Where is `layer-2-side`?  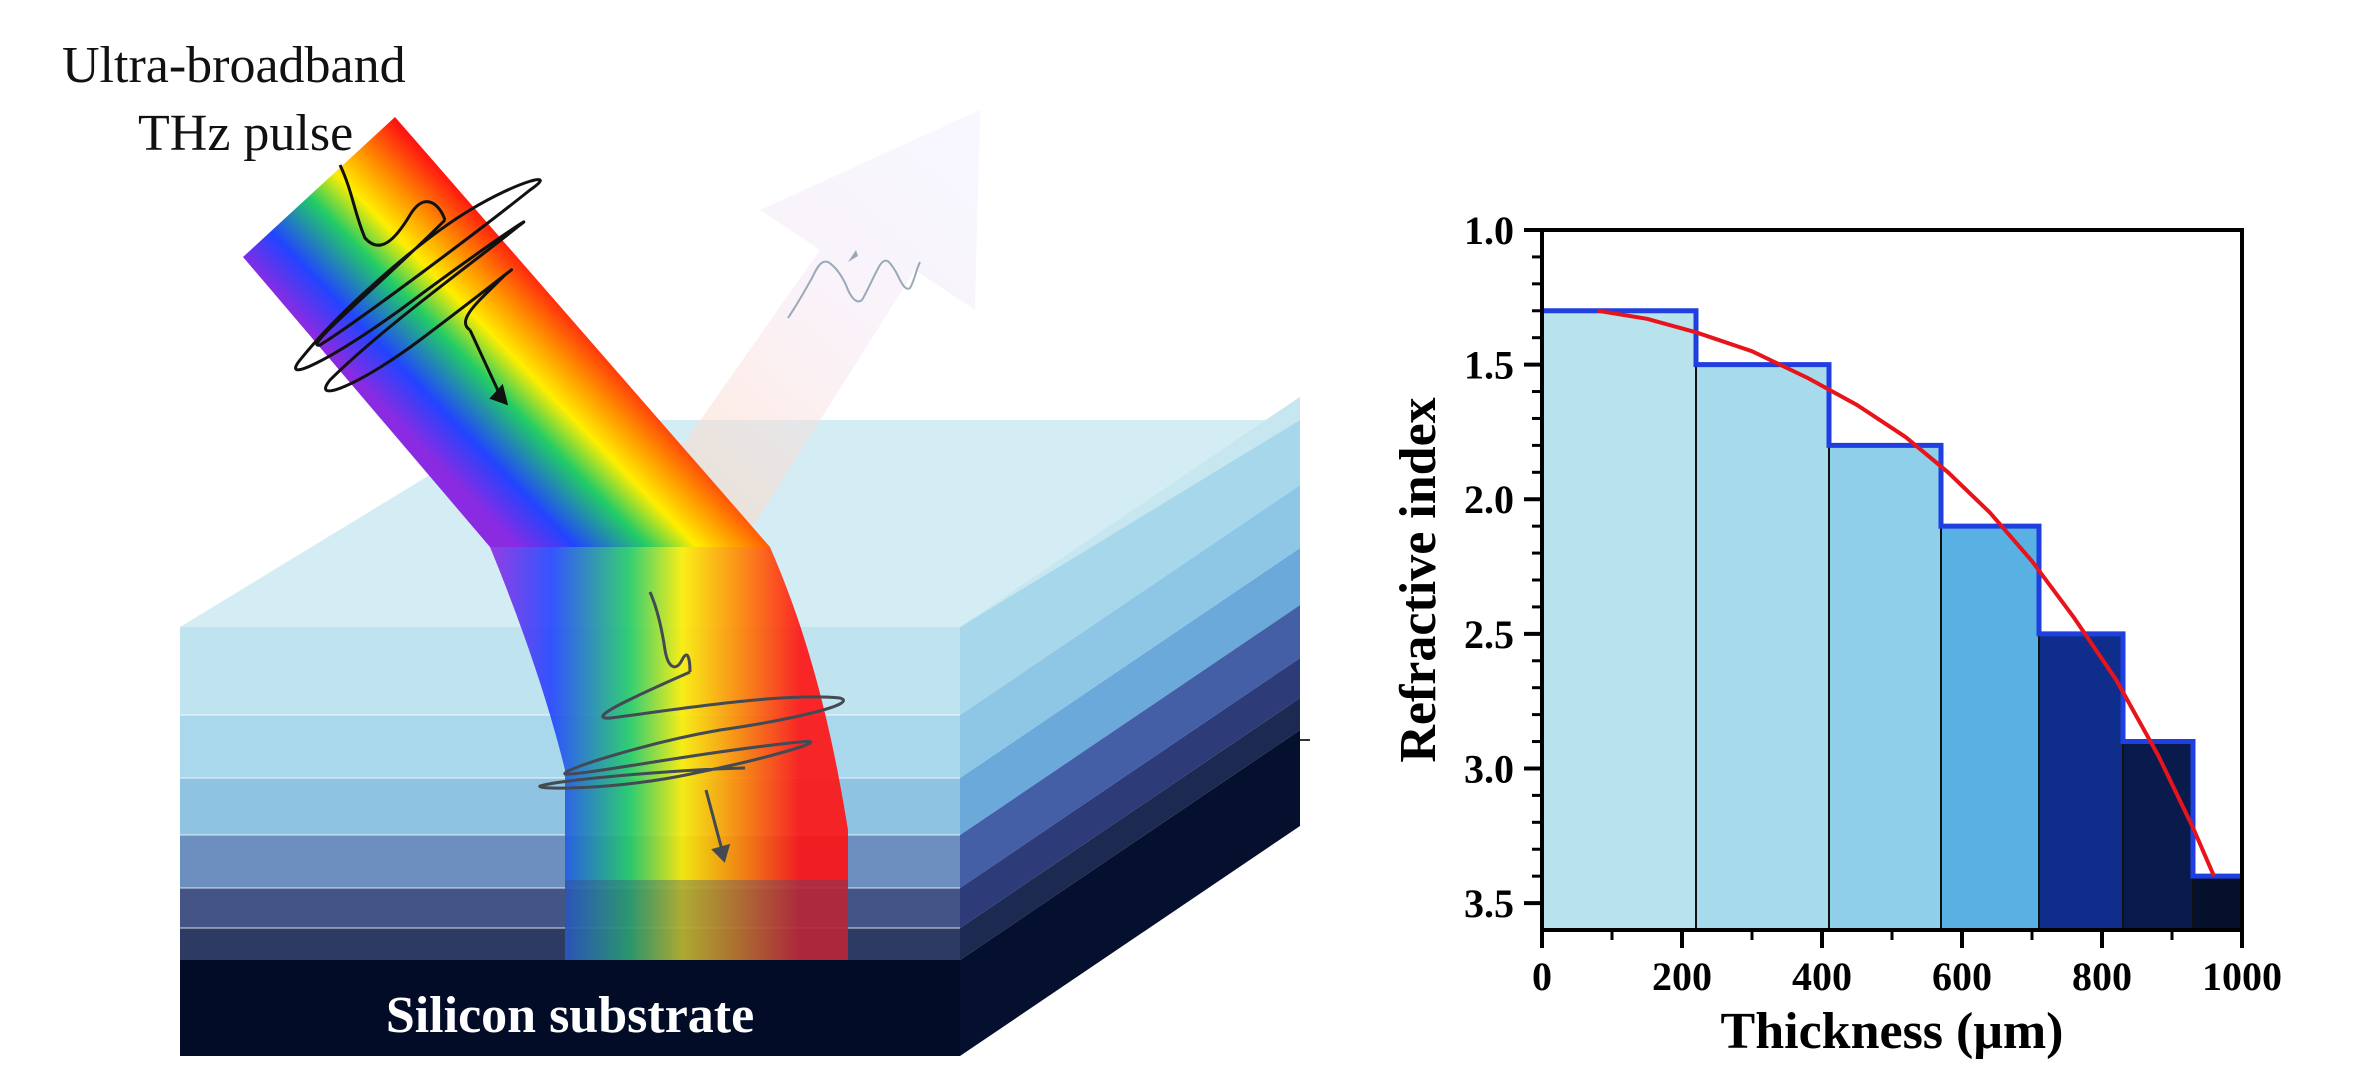 layer-2-side is located at coordinates (1130, 556).